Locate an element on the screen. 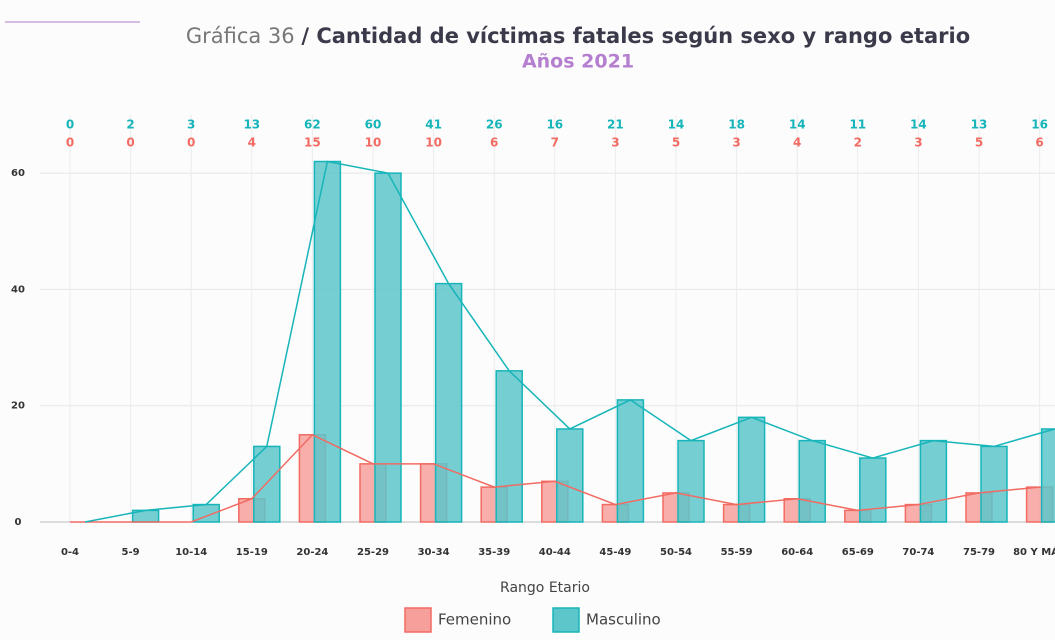 This screenshot has width=1055, height=640. x-tick-label: 25-29 is located at coordinates (373, 552).